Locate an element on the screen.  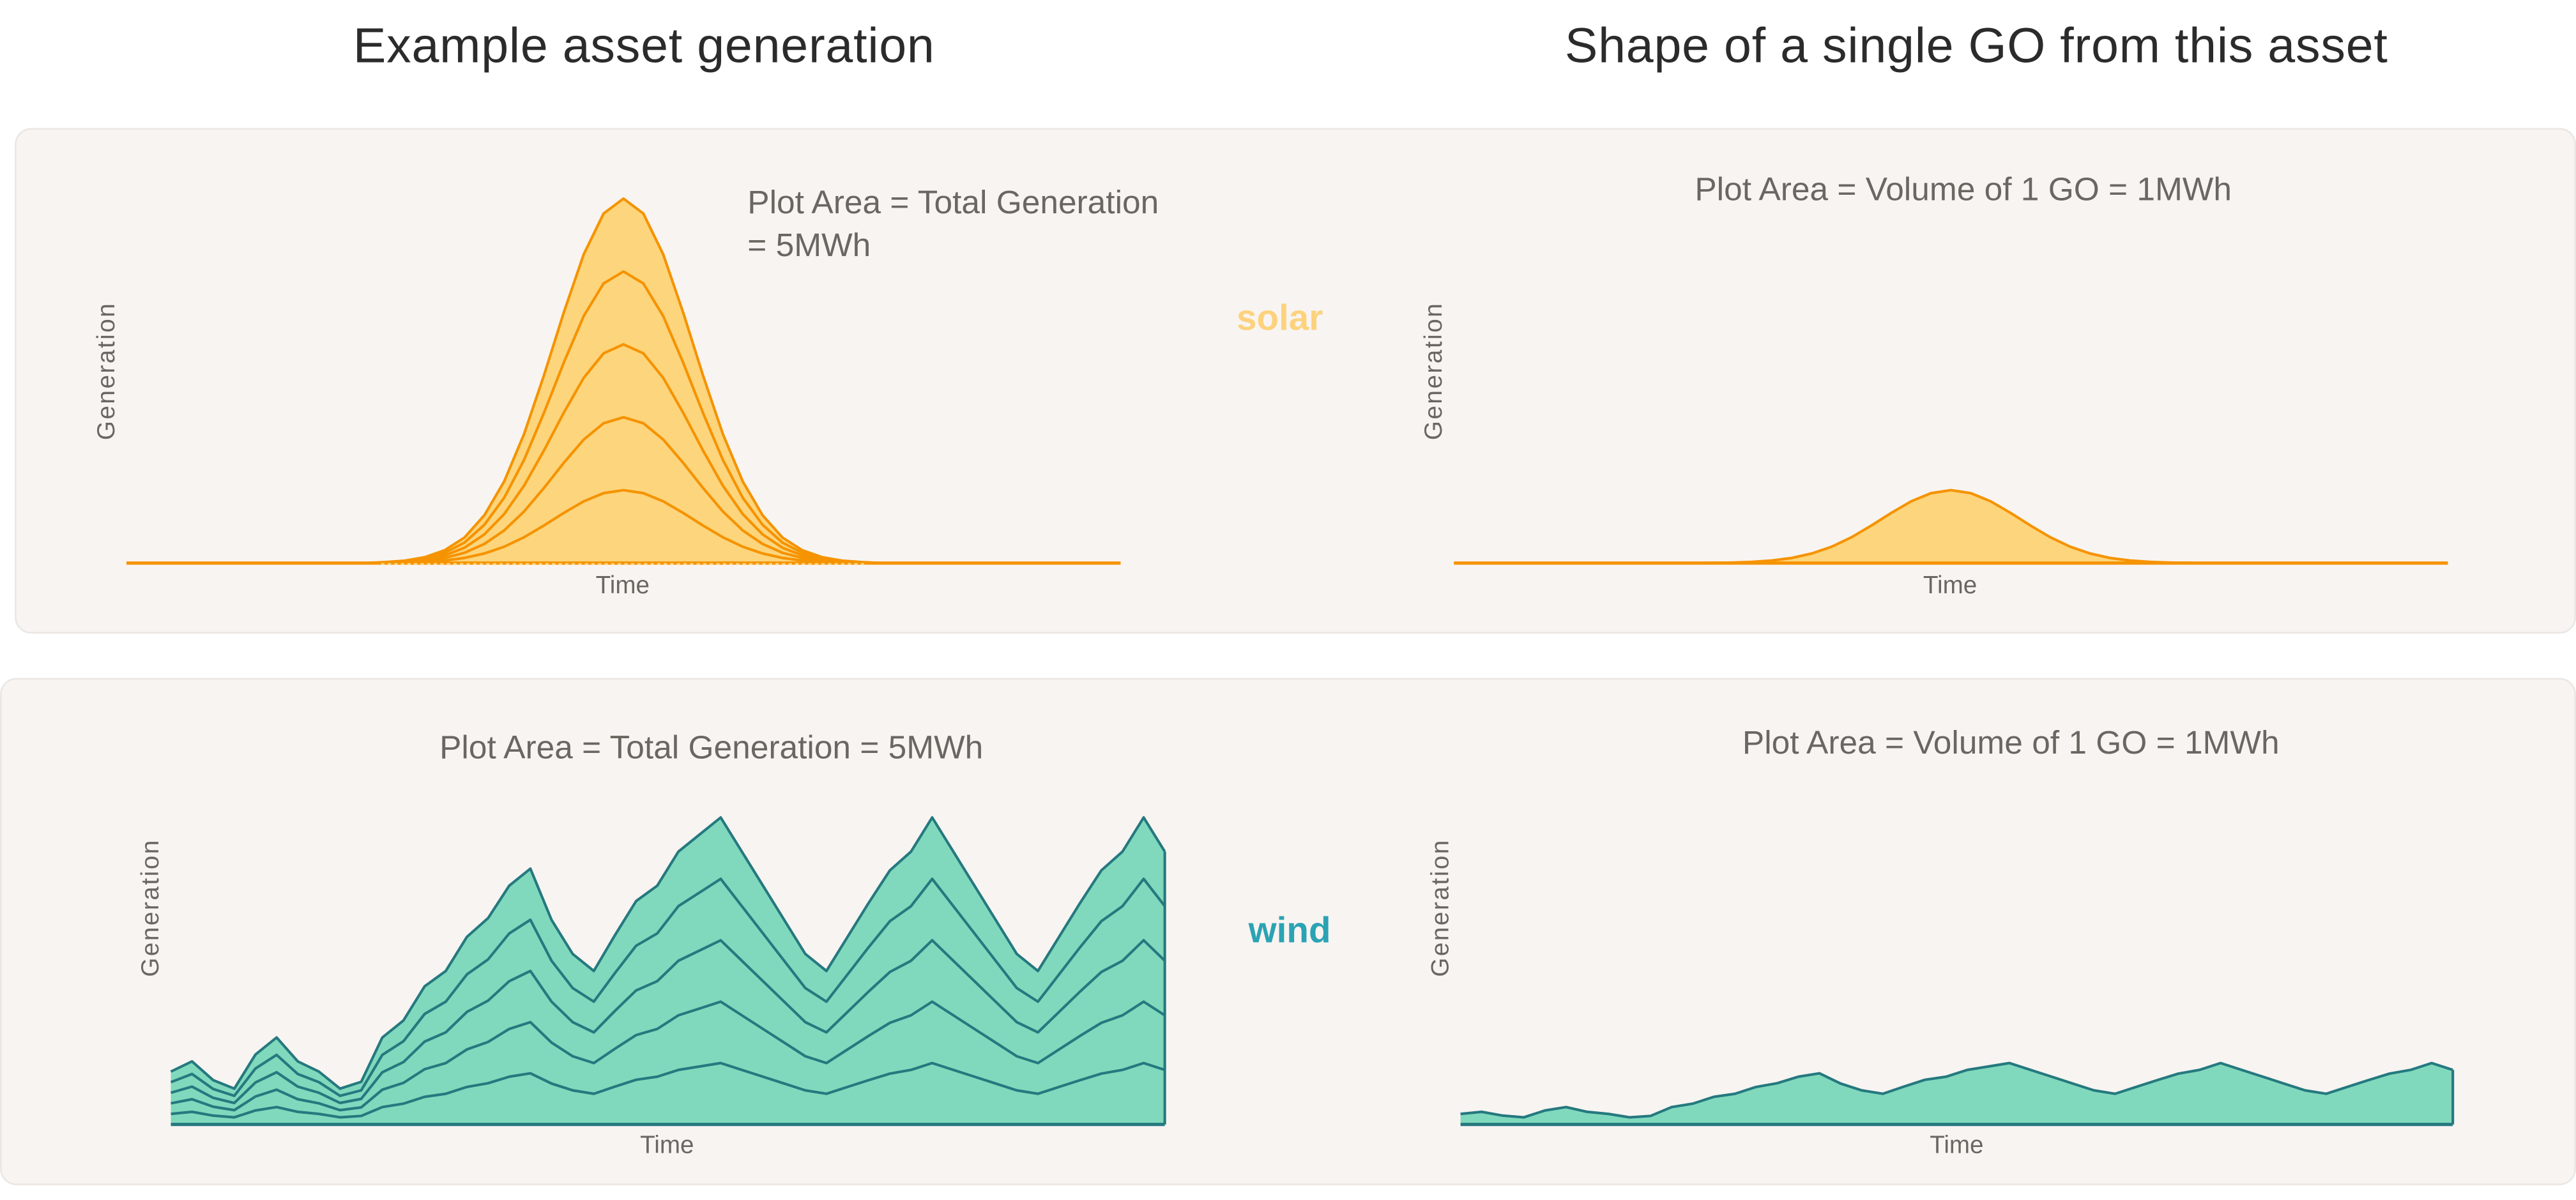
wind-single-go-area-fill is located at coordinates (1956, 1094).